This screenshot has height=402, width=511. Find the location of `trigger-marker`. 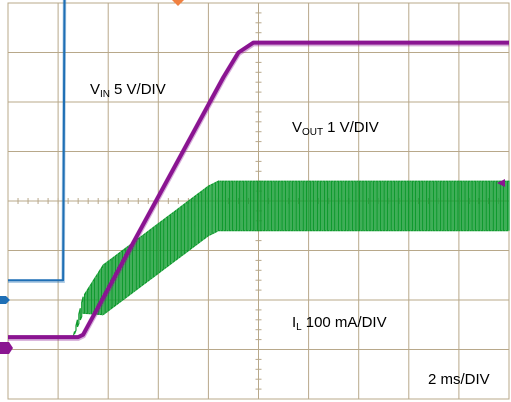

trigger-marker is located at coordinates (178, 3).